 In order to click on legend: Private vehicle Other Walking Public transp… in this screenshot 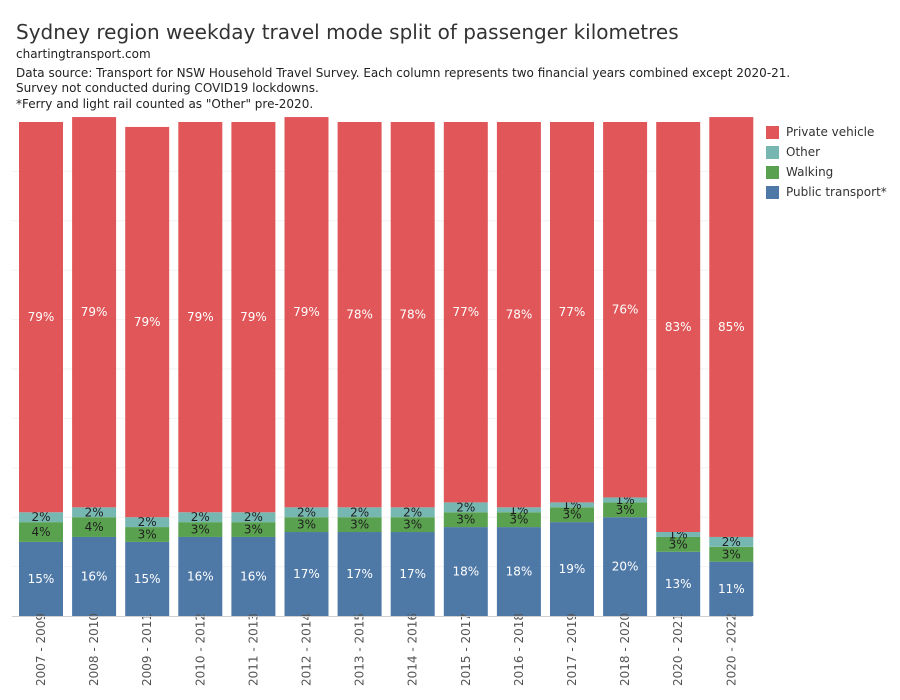, I will do `click(826, 162)`.